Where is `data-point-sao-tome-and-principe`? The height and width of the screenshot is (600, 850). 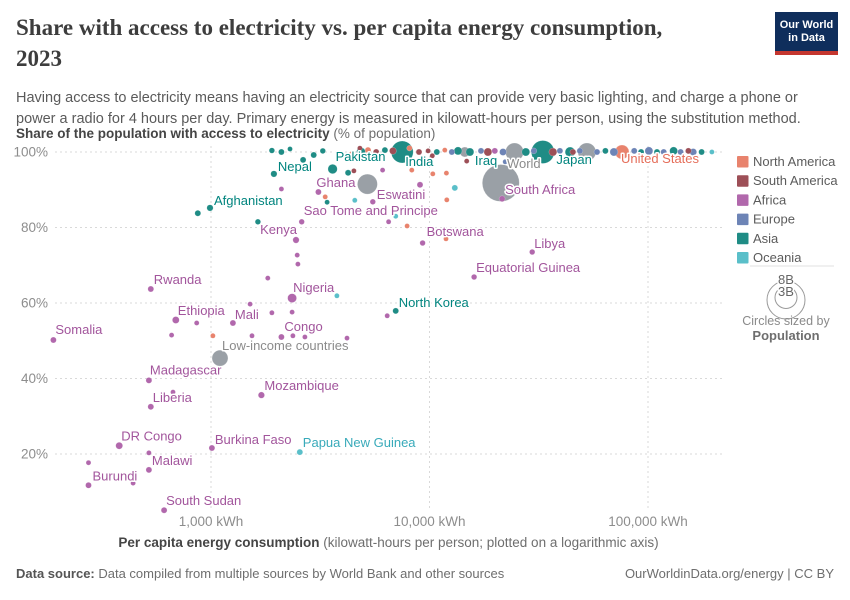 data-point-sao-tome-and-principe is located at coordinates (301, 221).